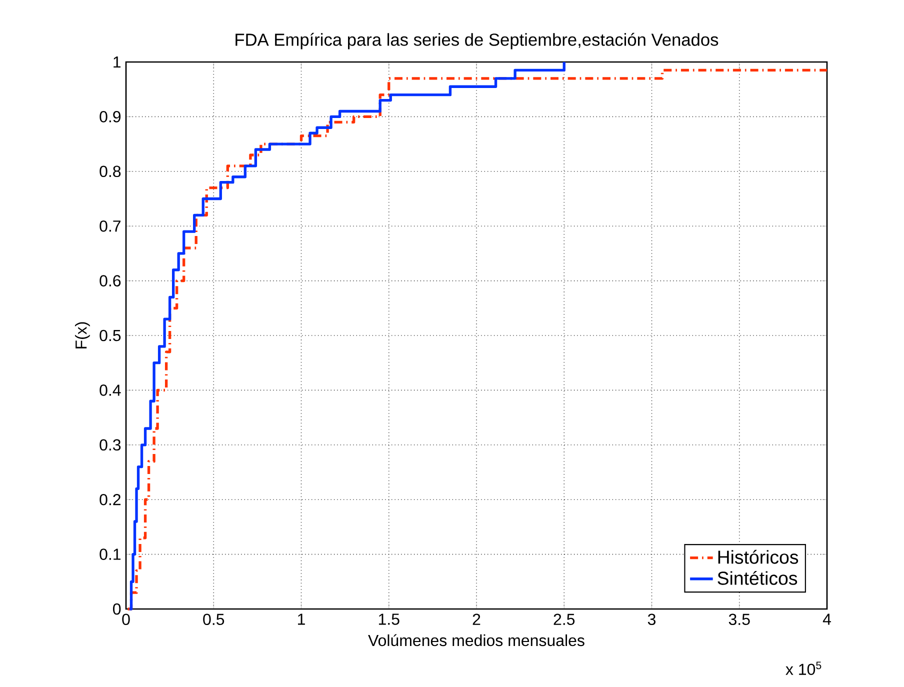 Image resolution: width=904 pixels, height=687 pixels. I want to click on x-tick-label: 1.5, so click(389, 619).